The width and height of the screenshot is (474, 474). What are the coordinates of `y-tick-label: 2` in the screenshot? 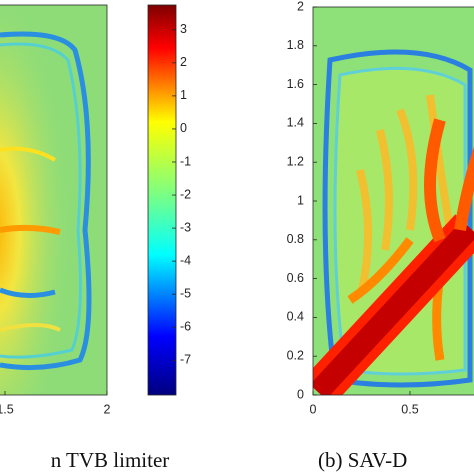 It's located at (300, 6).